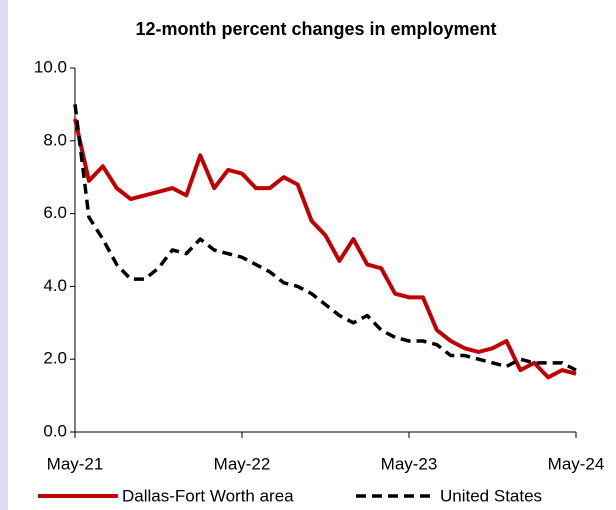 Image resolution: width=616 pixels, height=510 pixels. I want to click on x-tick-label: May-23, so click(409, 463).